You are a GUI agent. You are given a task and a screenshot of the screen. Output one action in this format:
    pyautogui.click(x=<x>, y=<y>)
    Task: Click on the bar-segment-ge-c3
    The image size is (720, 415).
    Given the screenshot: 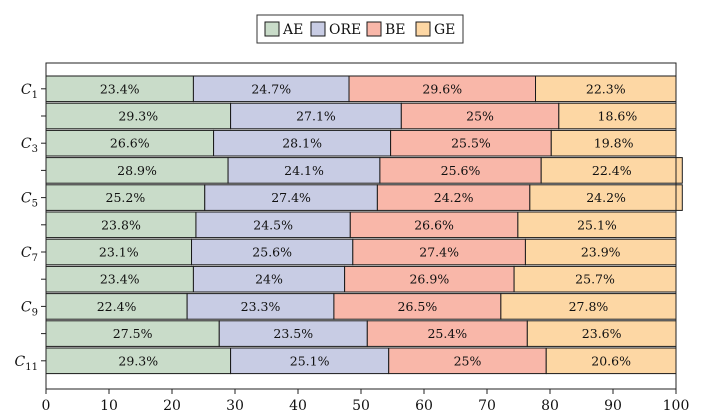 What is the action you would take?
    pyautogui.click(x=613, y=143)
    